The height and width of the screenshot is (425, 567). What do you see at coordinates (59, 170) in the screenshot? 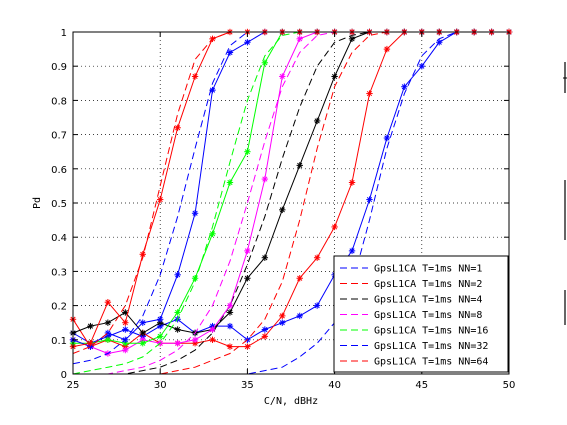
I see `y-tick-label: 0.6` at bounding box center [59, 170].